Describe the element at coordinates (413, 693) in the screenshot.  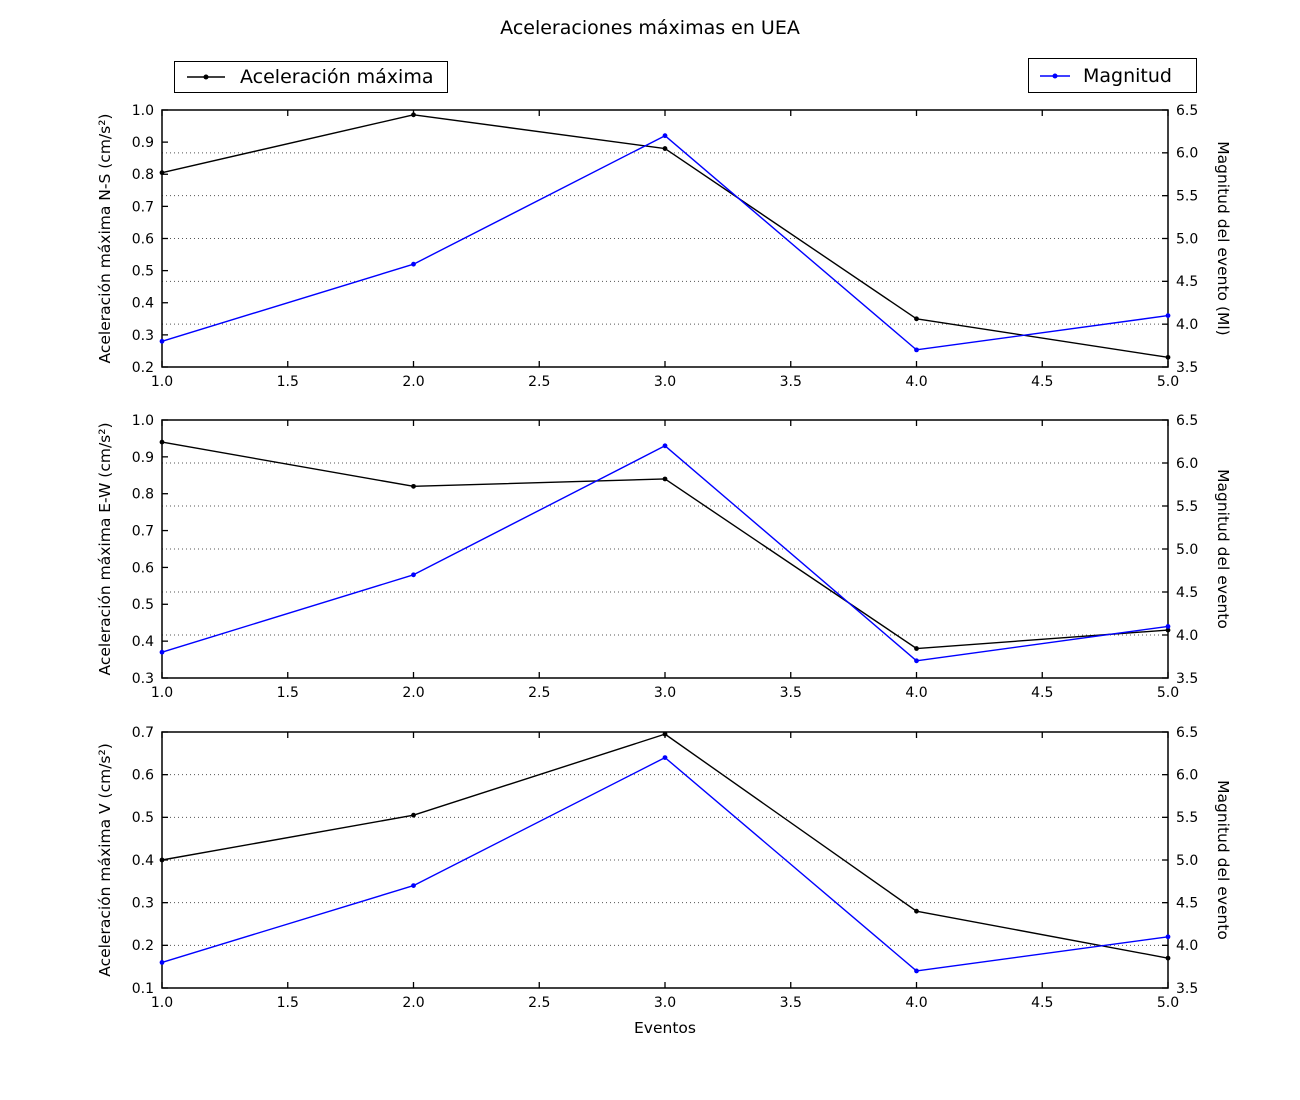
I see `x-tick-label: 2.0` at that location.